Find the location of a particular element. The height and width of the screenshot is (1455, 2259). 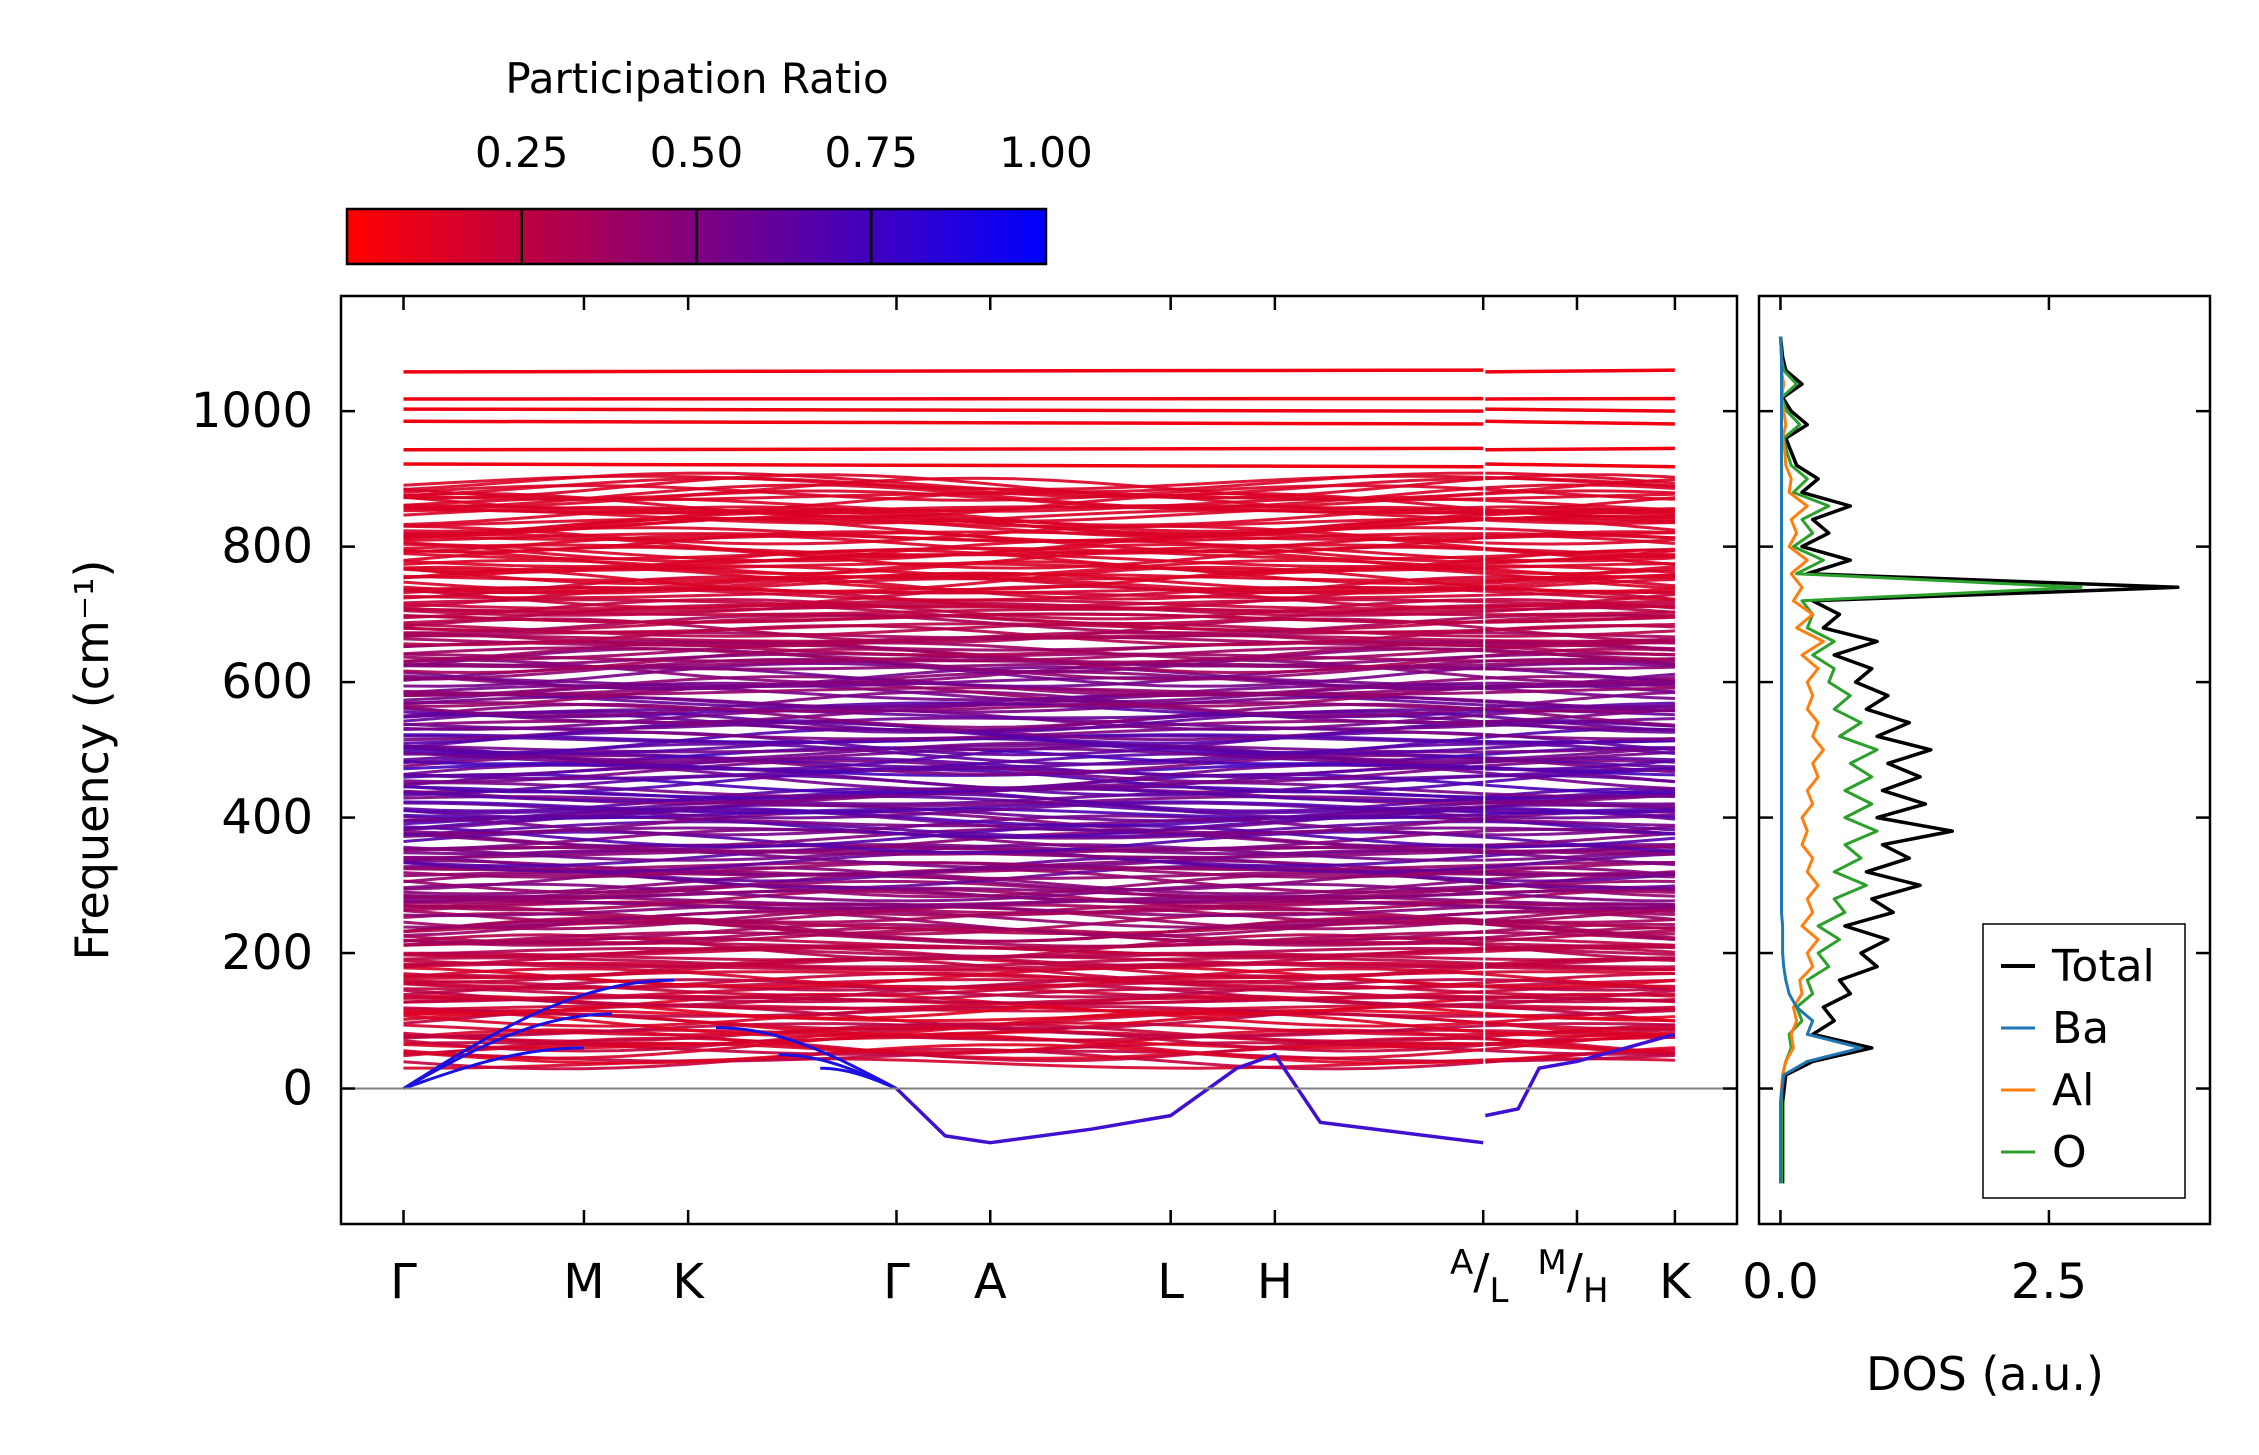

legend-label-o: O is located at coordinates (2069, 1152).